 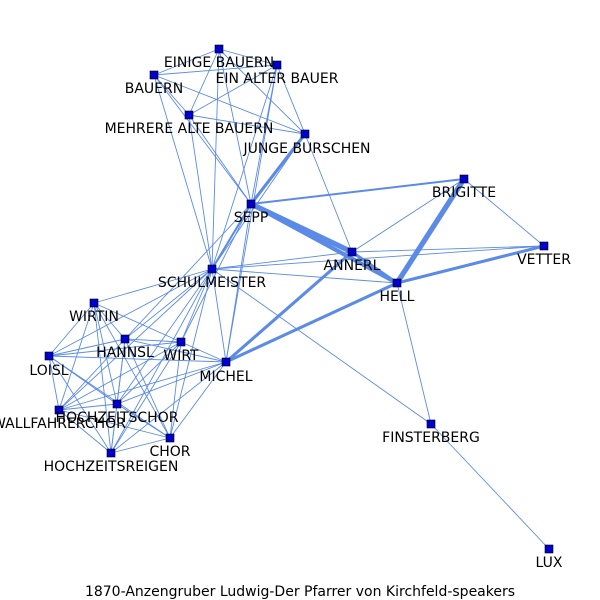 I want to click on edge-wirt-loisl, so click(x=115, y=349).